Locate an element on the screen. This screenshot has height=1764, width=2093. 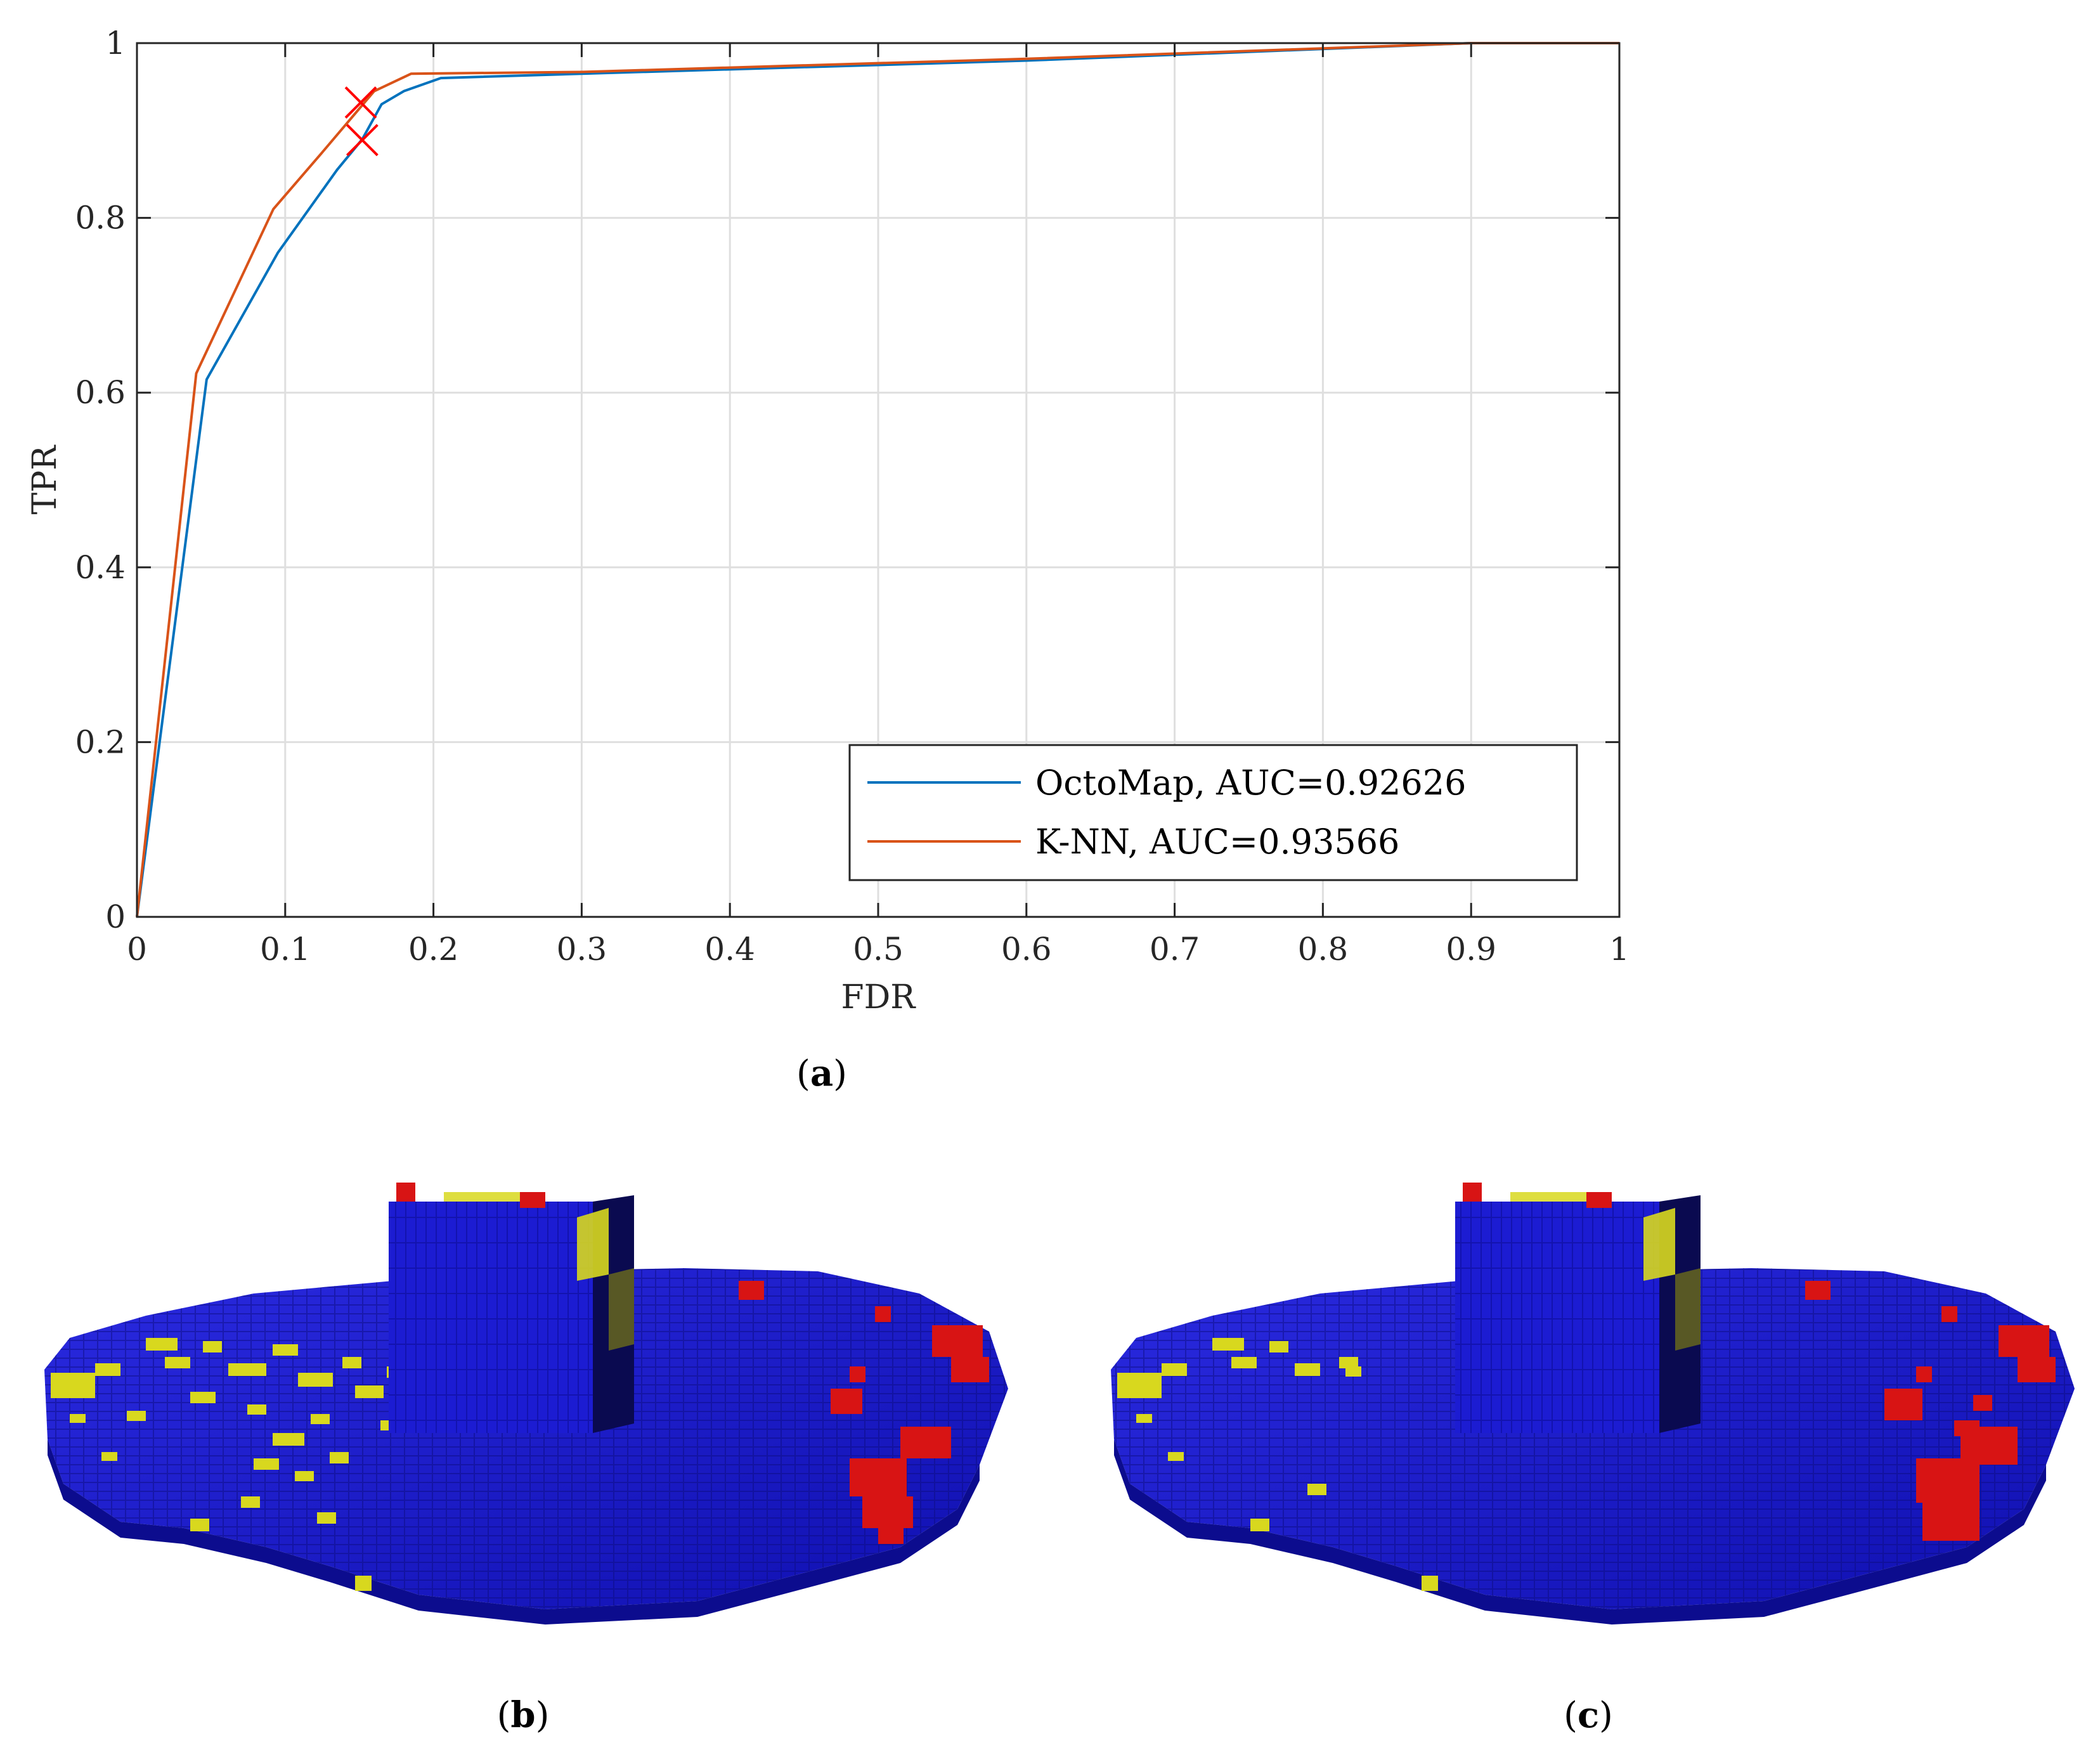
x-tick-label: 0.1 is located at coordinates (286, 949).